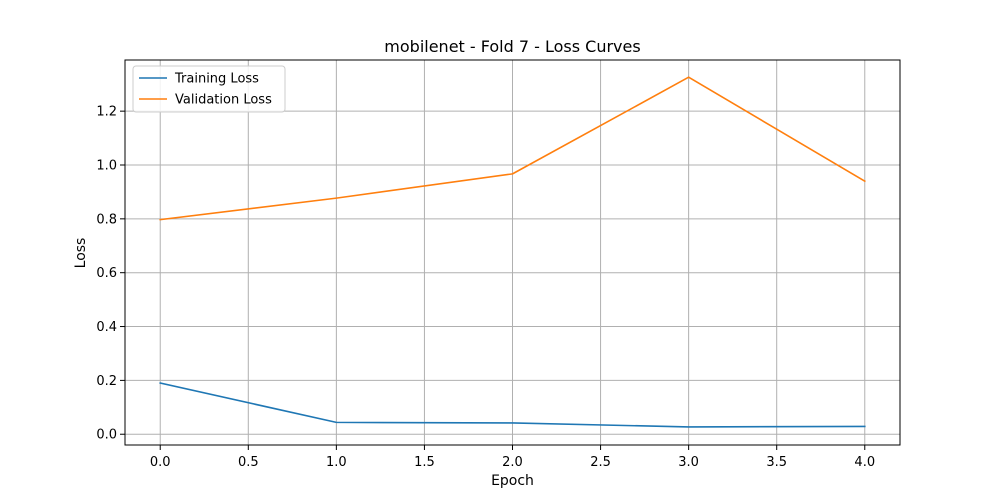 Image resolution: width=1000 pixels, height=504 pixels. I want to click on y-tick-label: 1.0, so click(106, 166).